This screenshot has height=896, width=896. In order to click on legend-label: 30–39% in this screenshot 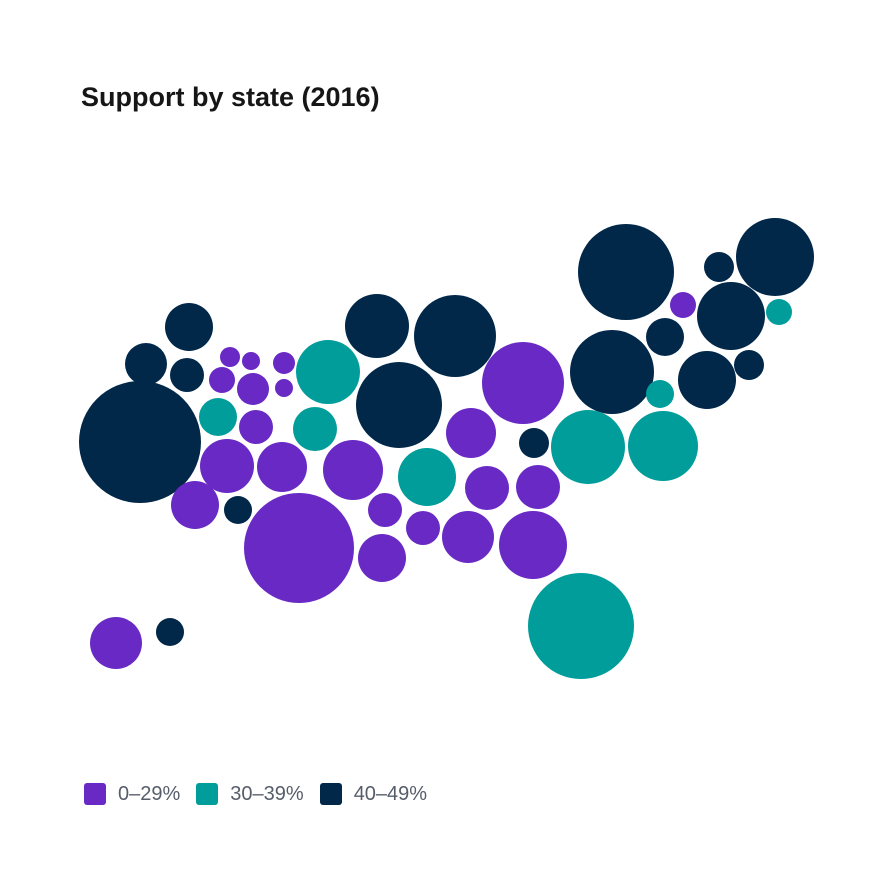, I will do `click(267, 794)`.